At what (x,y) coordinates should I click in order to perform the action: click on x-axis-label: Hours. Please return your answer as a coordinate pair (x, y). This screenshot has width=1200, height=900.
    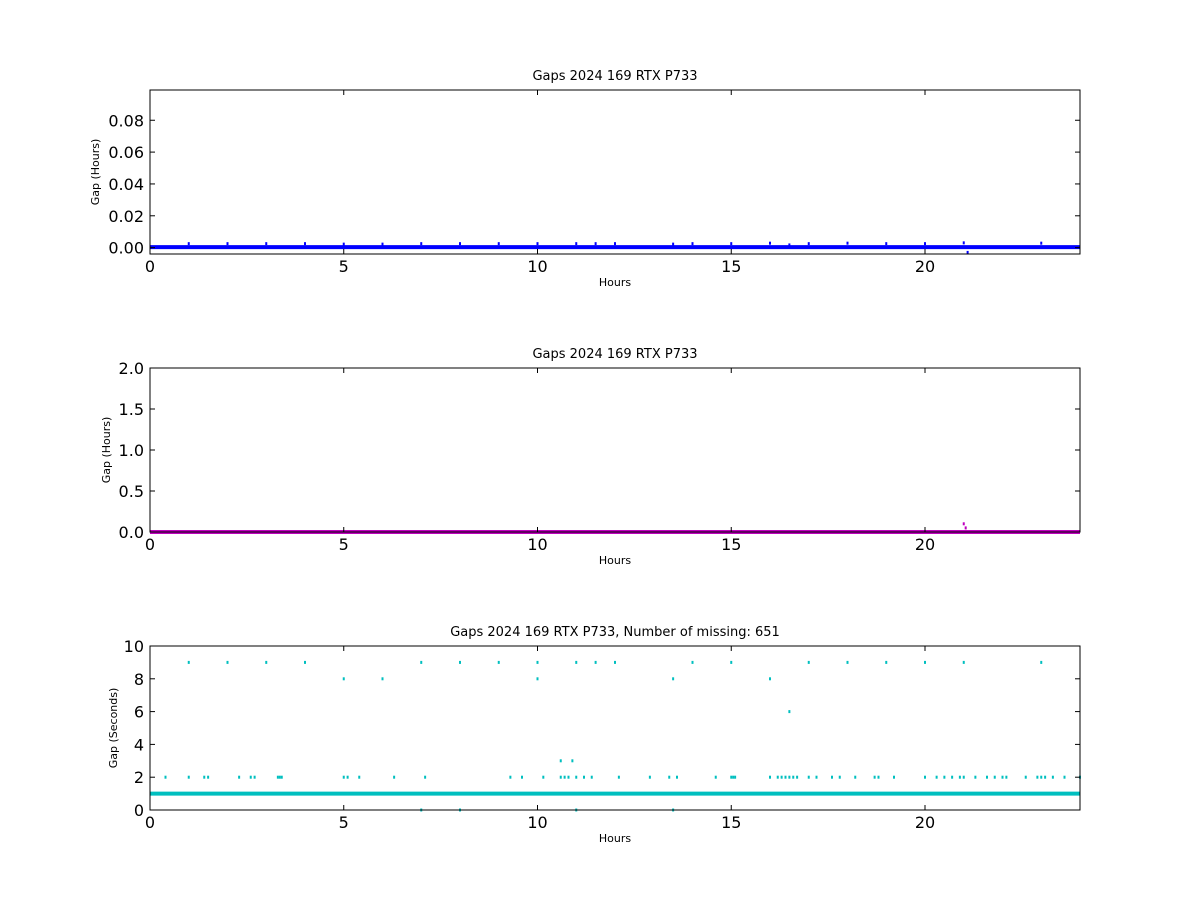
    Looking at the image, I should click on (615, 838).